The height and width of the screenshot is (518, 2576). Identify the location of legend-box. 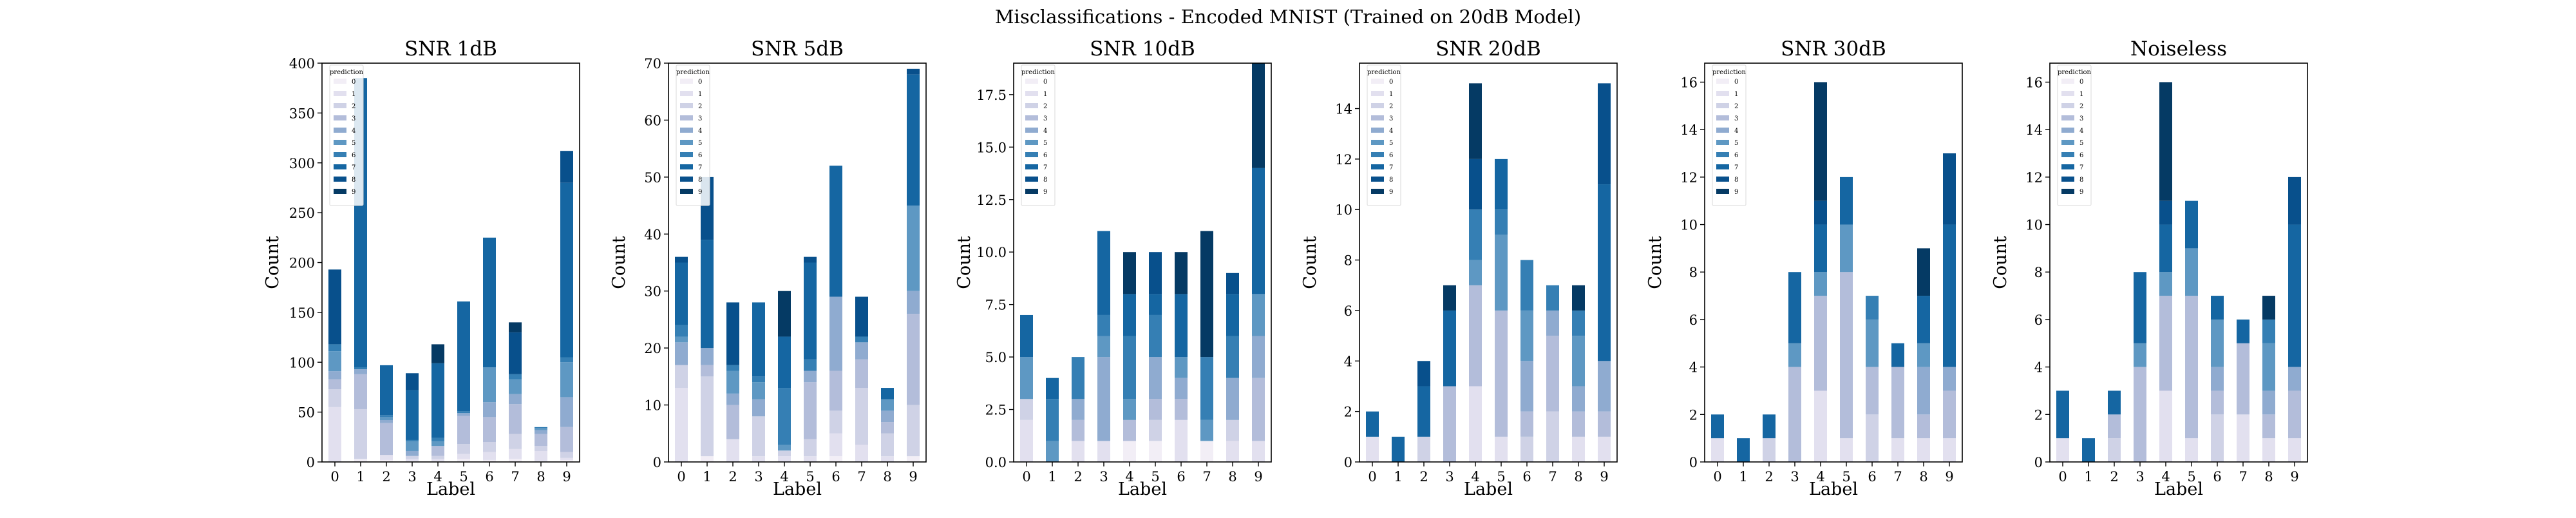
(1384, 135).